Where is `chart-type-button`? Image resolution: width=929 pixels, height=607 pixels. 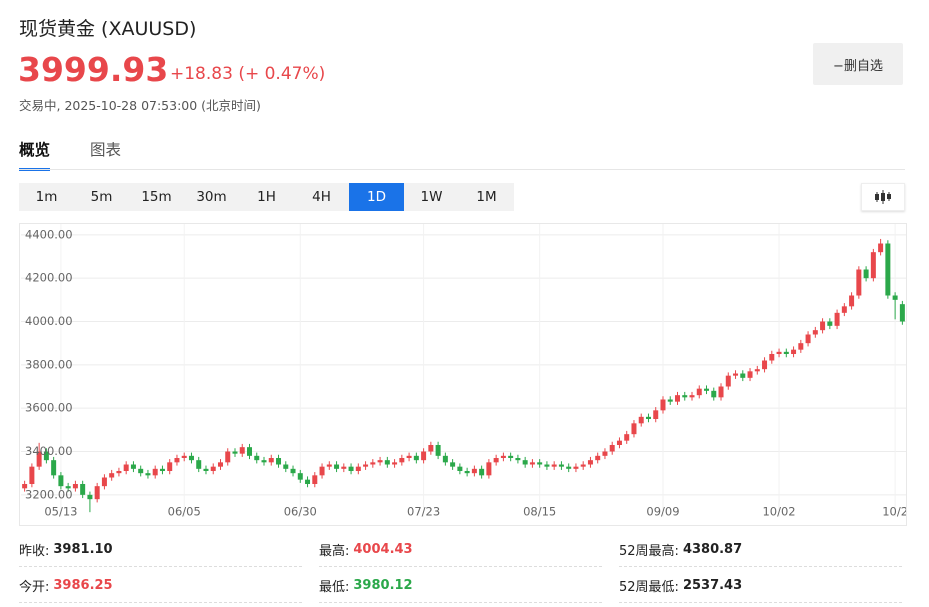
chart-type-button is located at coordinates (883, 197).